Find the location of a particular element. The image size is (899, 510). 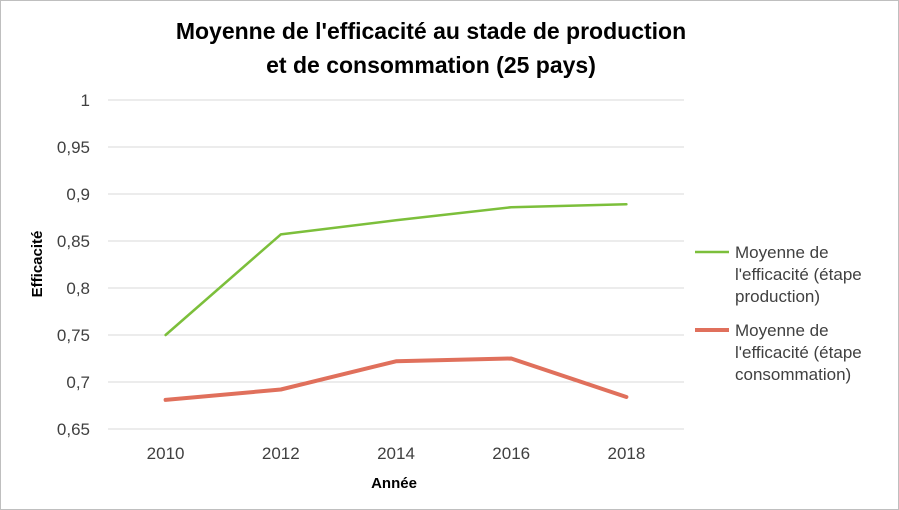

y-axis-title: Efficacité is located at coordinates (37, 264).